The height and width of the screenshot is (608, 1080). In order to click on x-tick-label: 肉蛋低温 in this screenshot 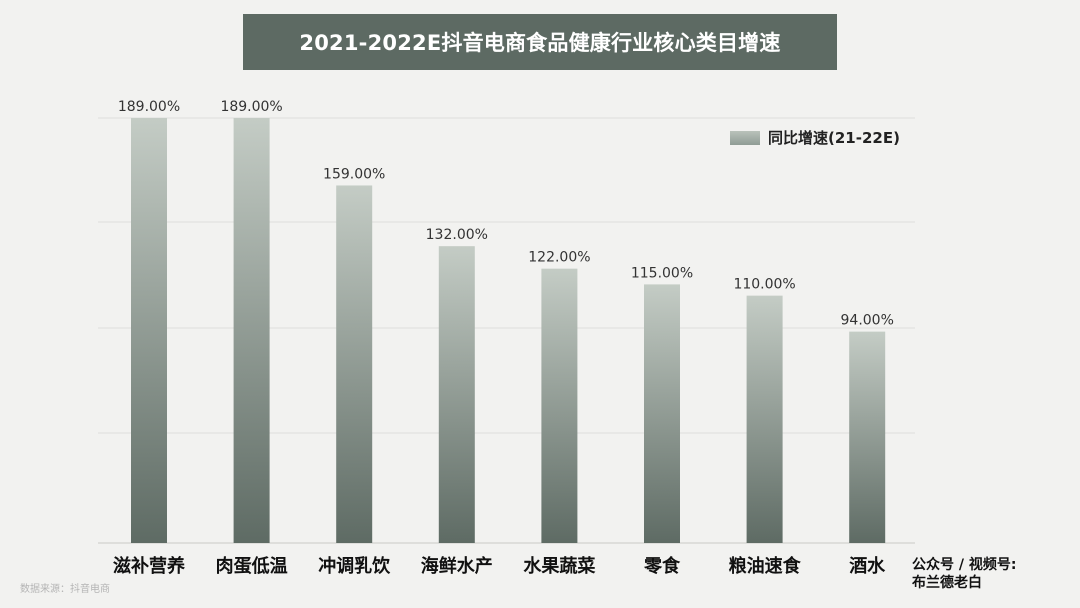, I will do `click(252, 566)`.